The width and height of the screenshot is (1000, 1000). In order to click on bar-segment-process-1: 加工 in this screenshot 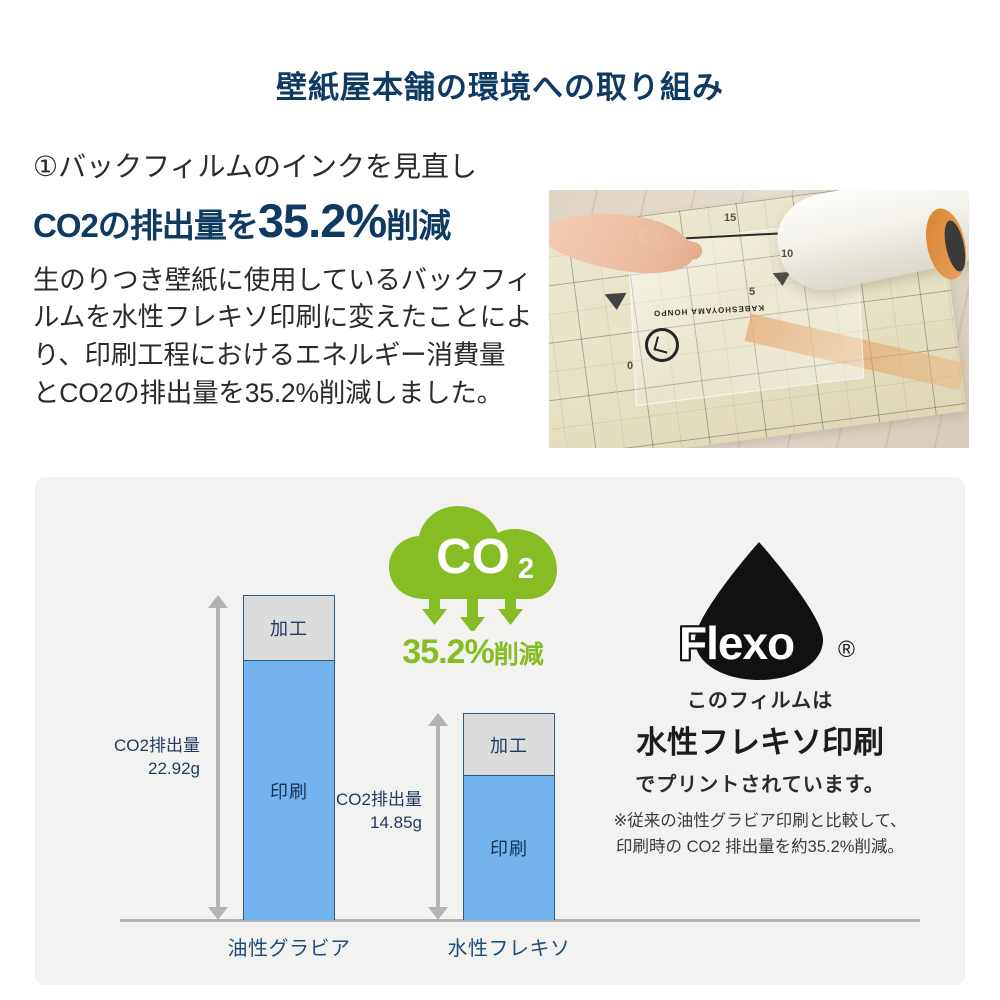, I will do `click(289, 628)`.